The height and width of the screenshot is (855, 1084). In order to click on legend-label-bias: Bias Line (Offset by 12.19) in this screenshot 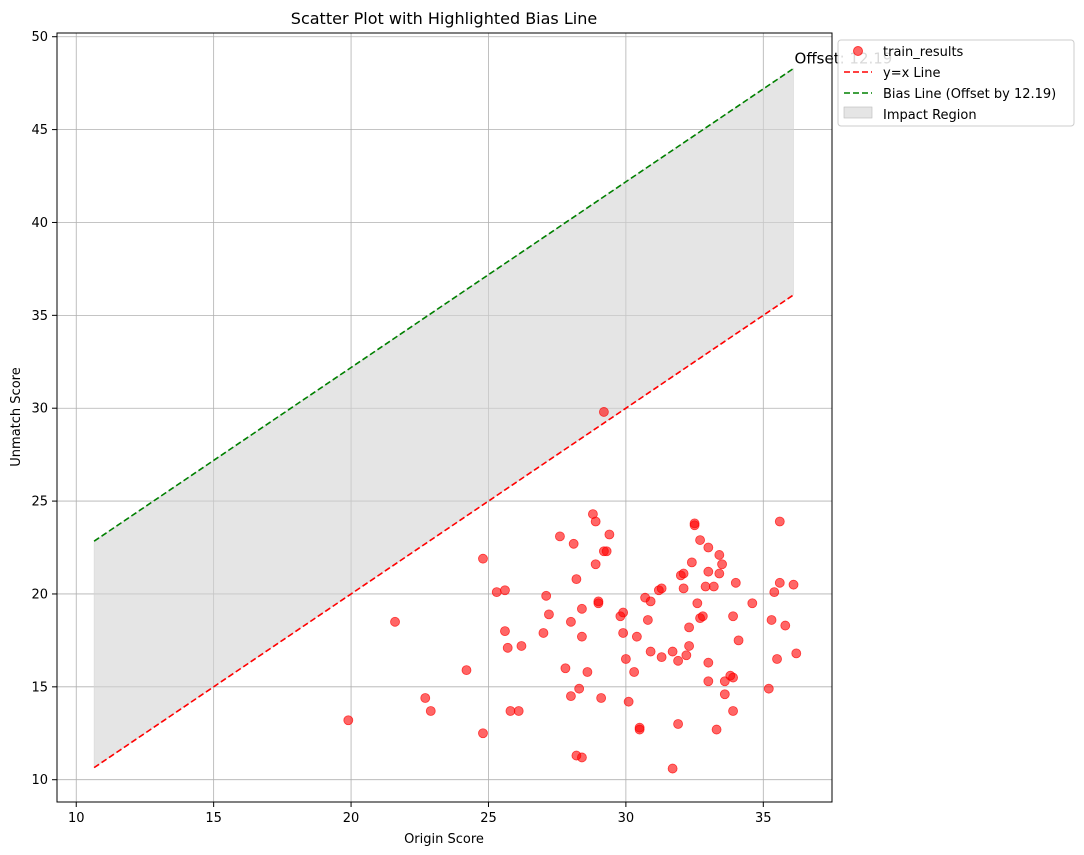, I will do `click(969, 94)`.